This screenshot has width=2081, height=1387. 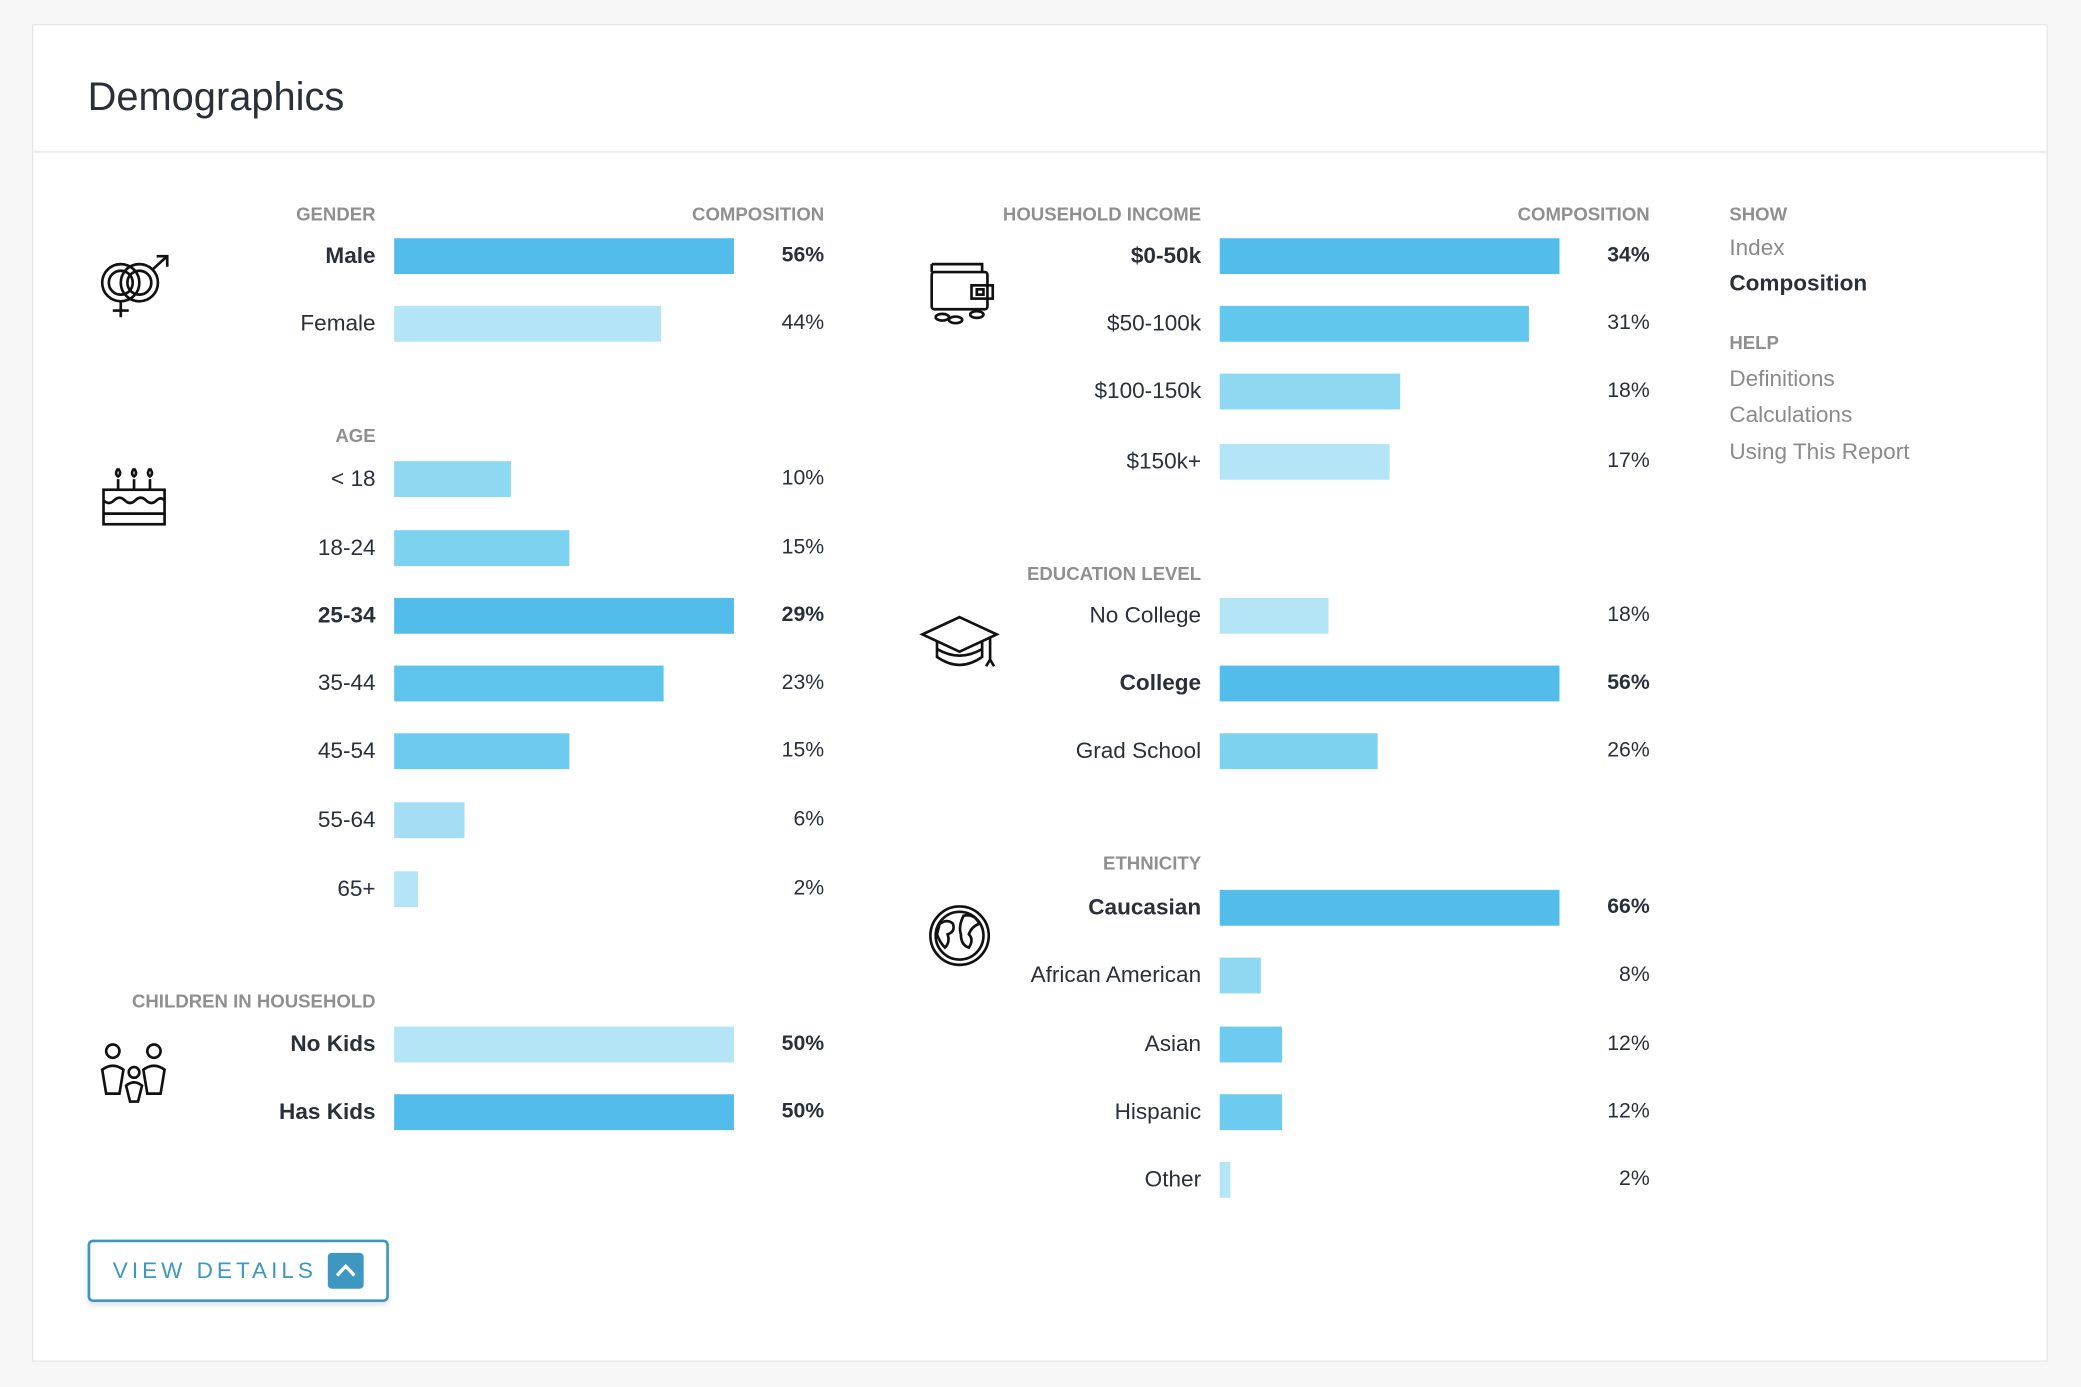 I want to click on gender-row-percent: 44%, so click(x=803, y=323).